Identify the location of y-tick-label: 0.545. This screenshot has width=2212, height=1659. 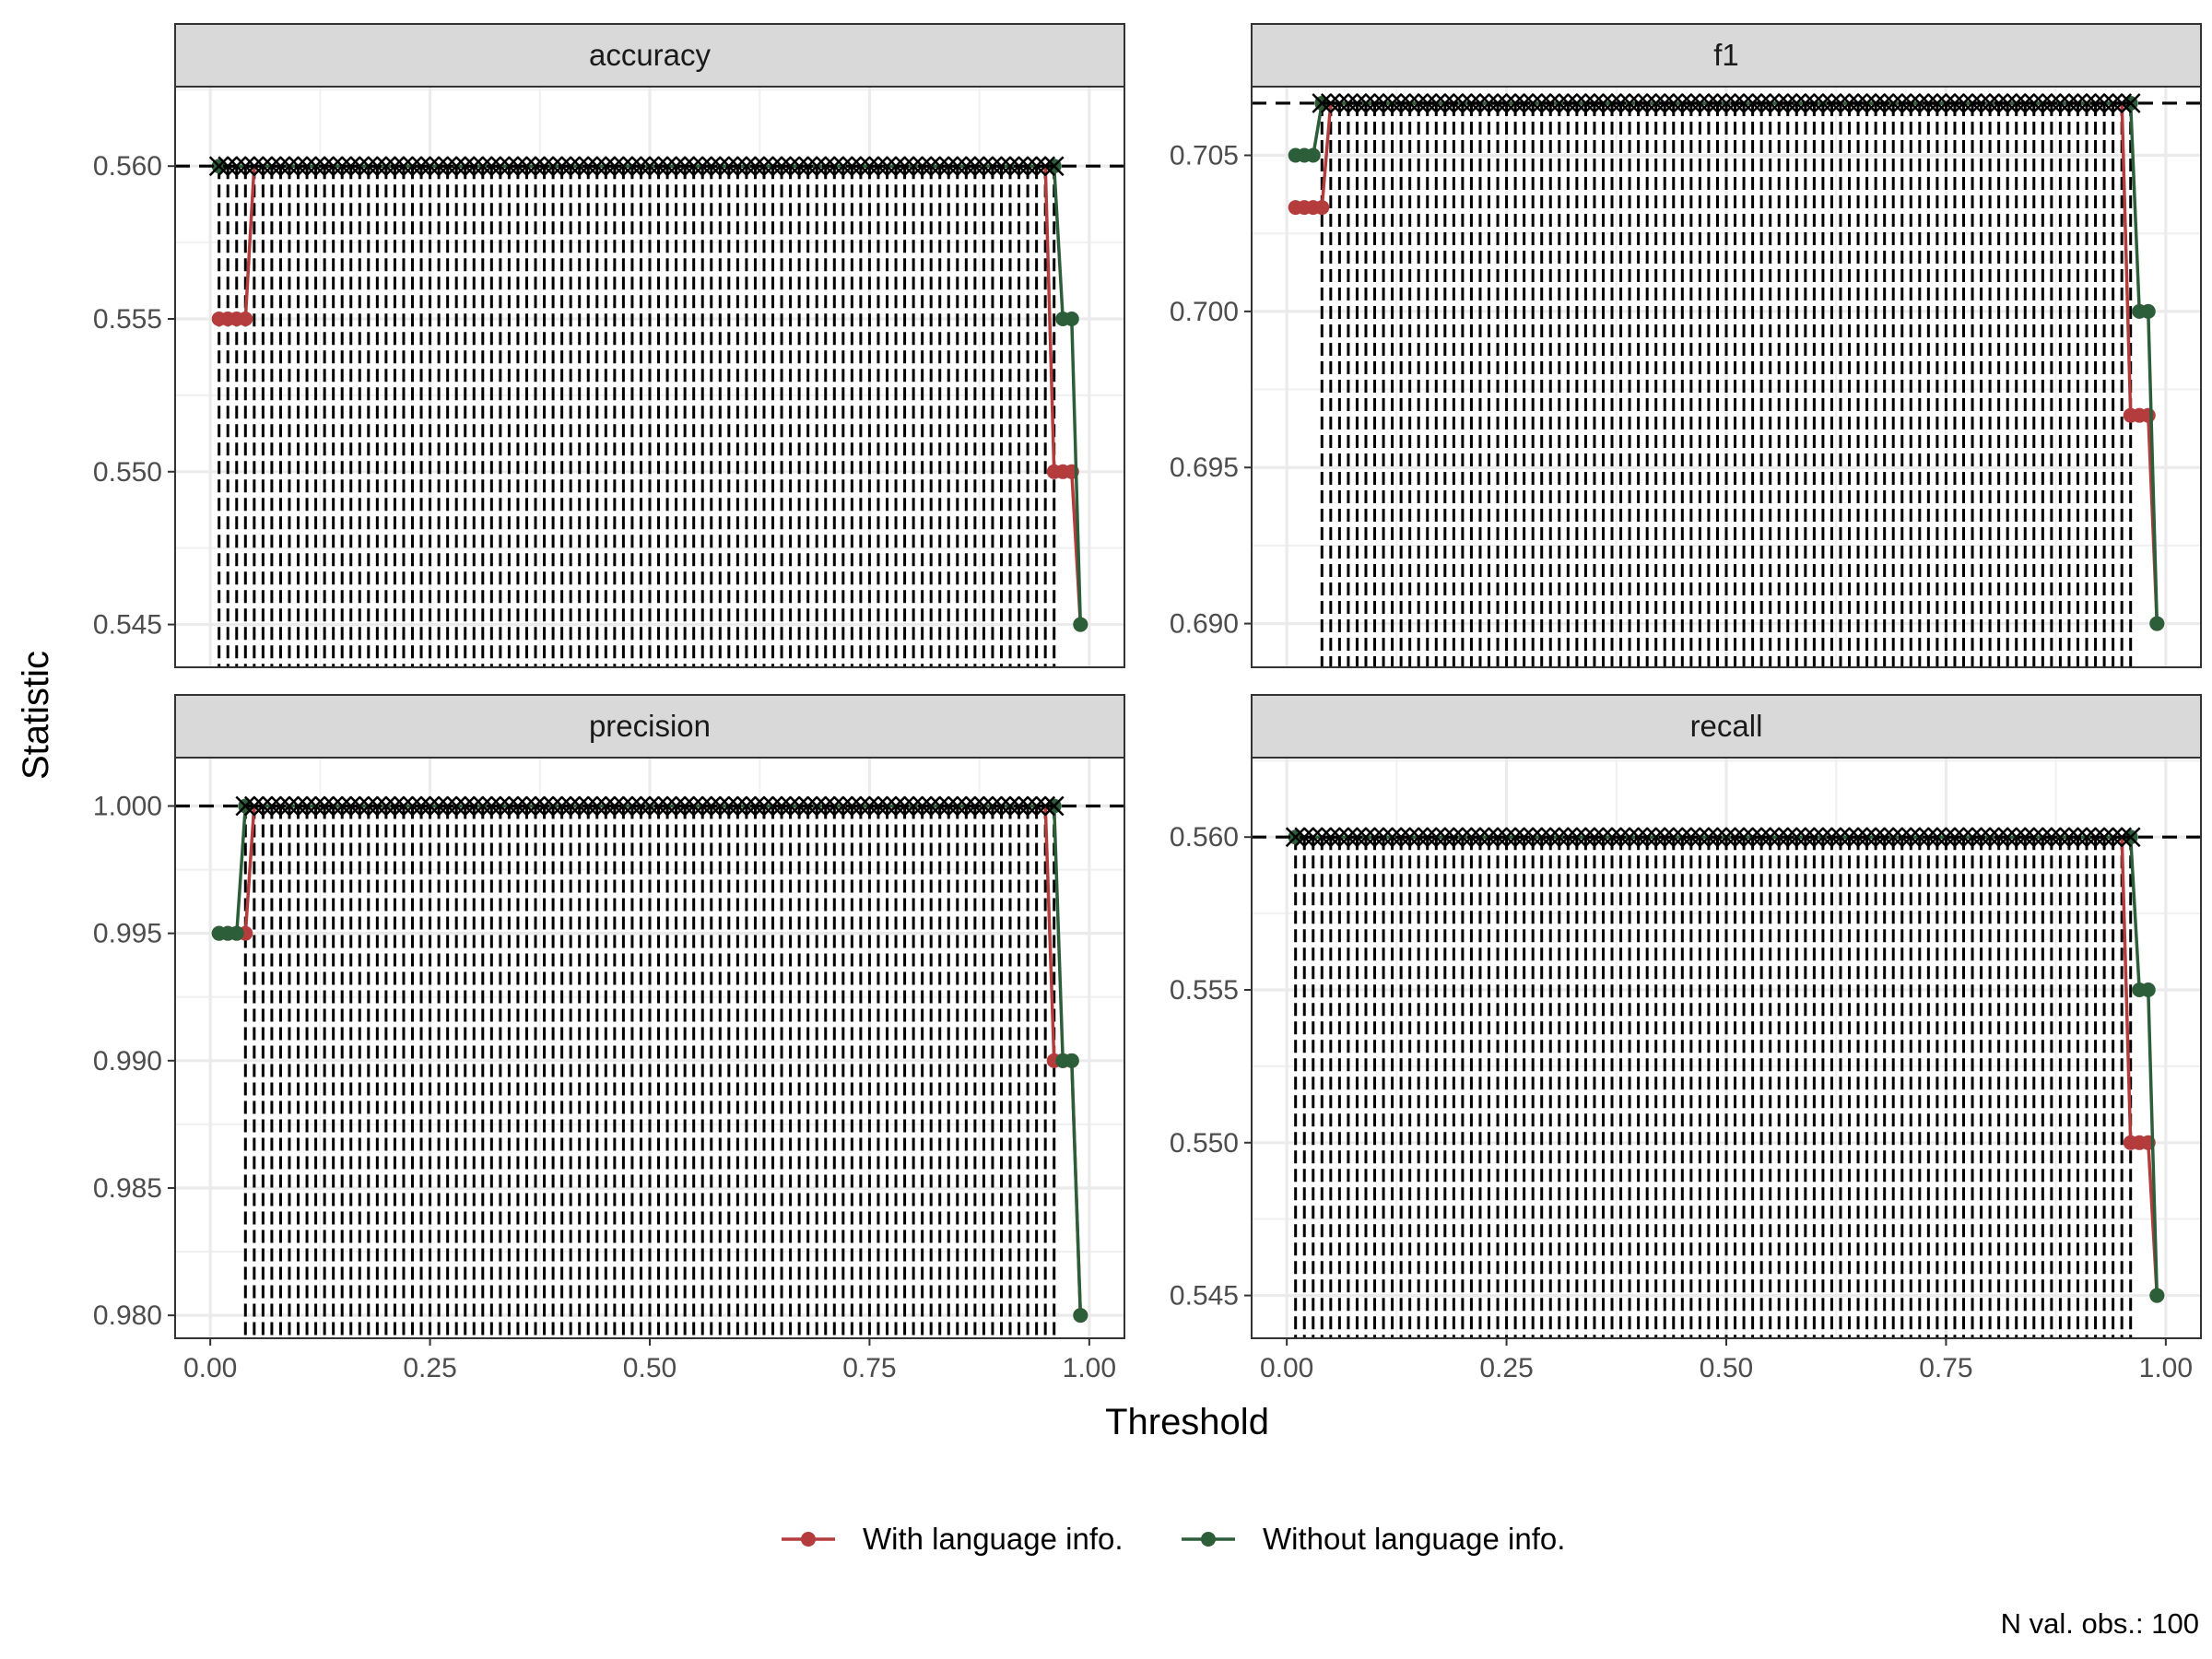
(1204, 1296).